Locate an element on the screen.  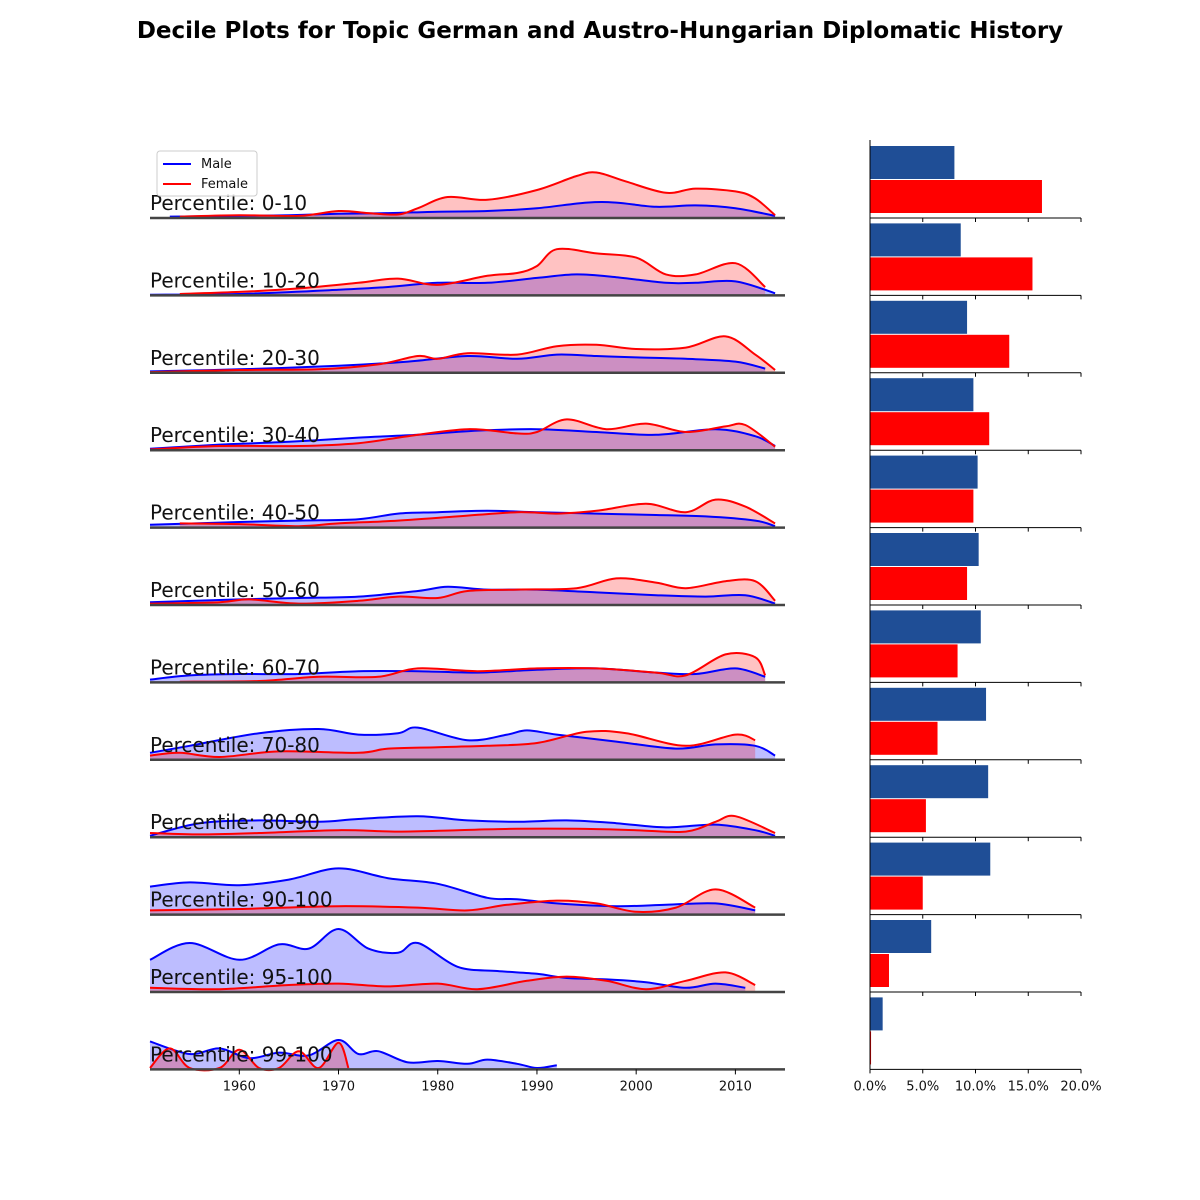
legend-label: Female is located at coordinates (224, 184).